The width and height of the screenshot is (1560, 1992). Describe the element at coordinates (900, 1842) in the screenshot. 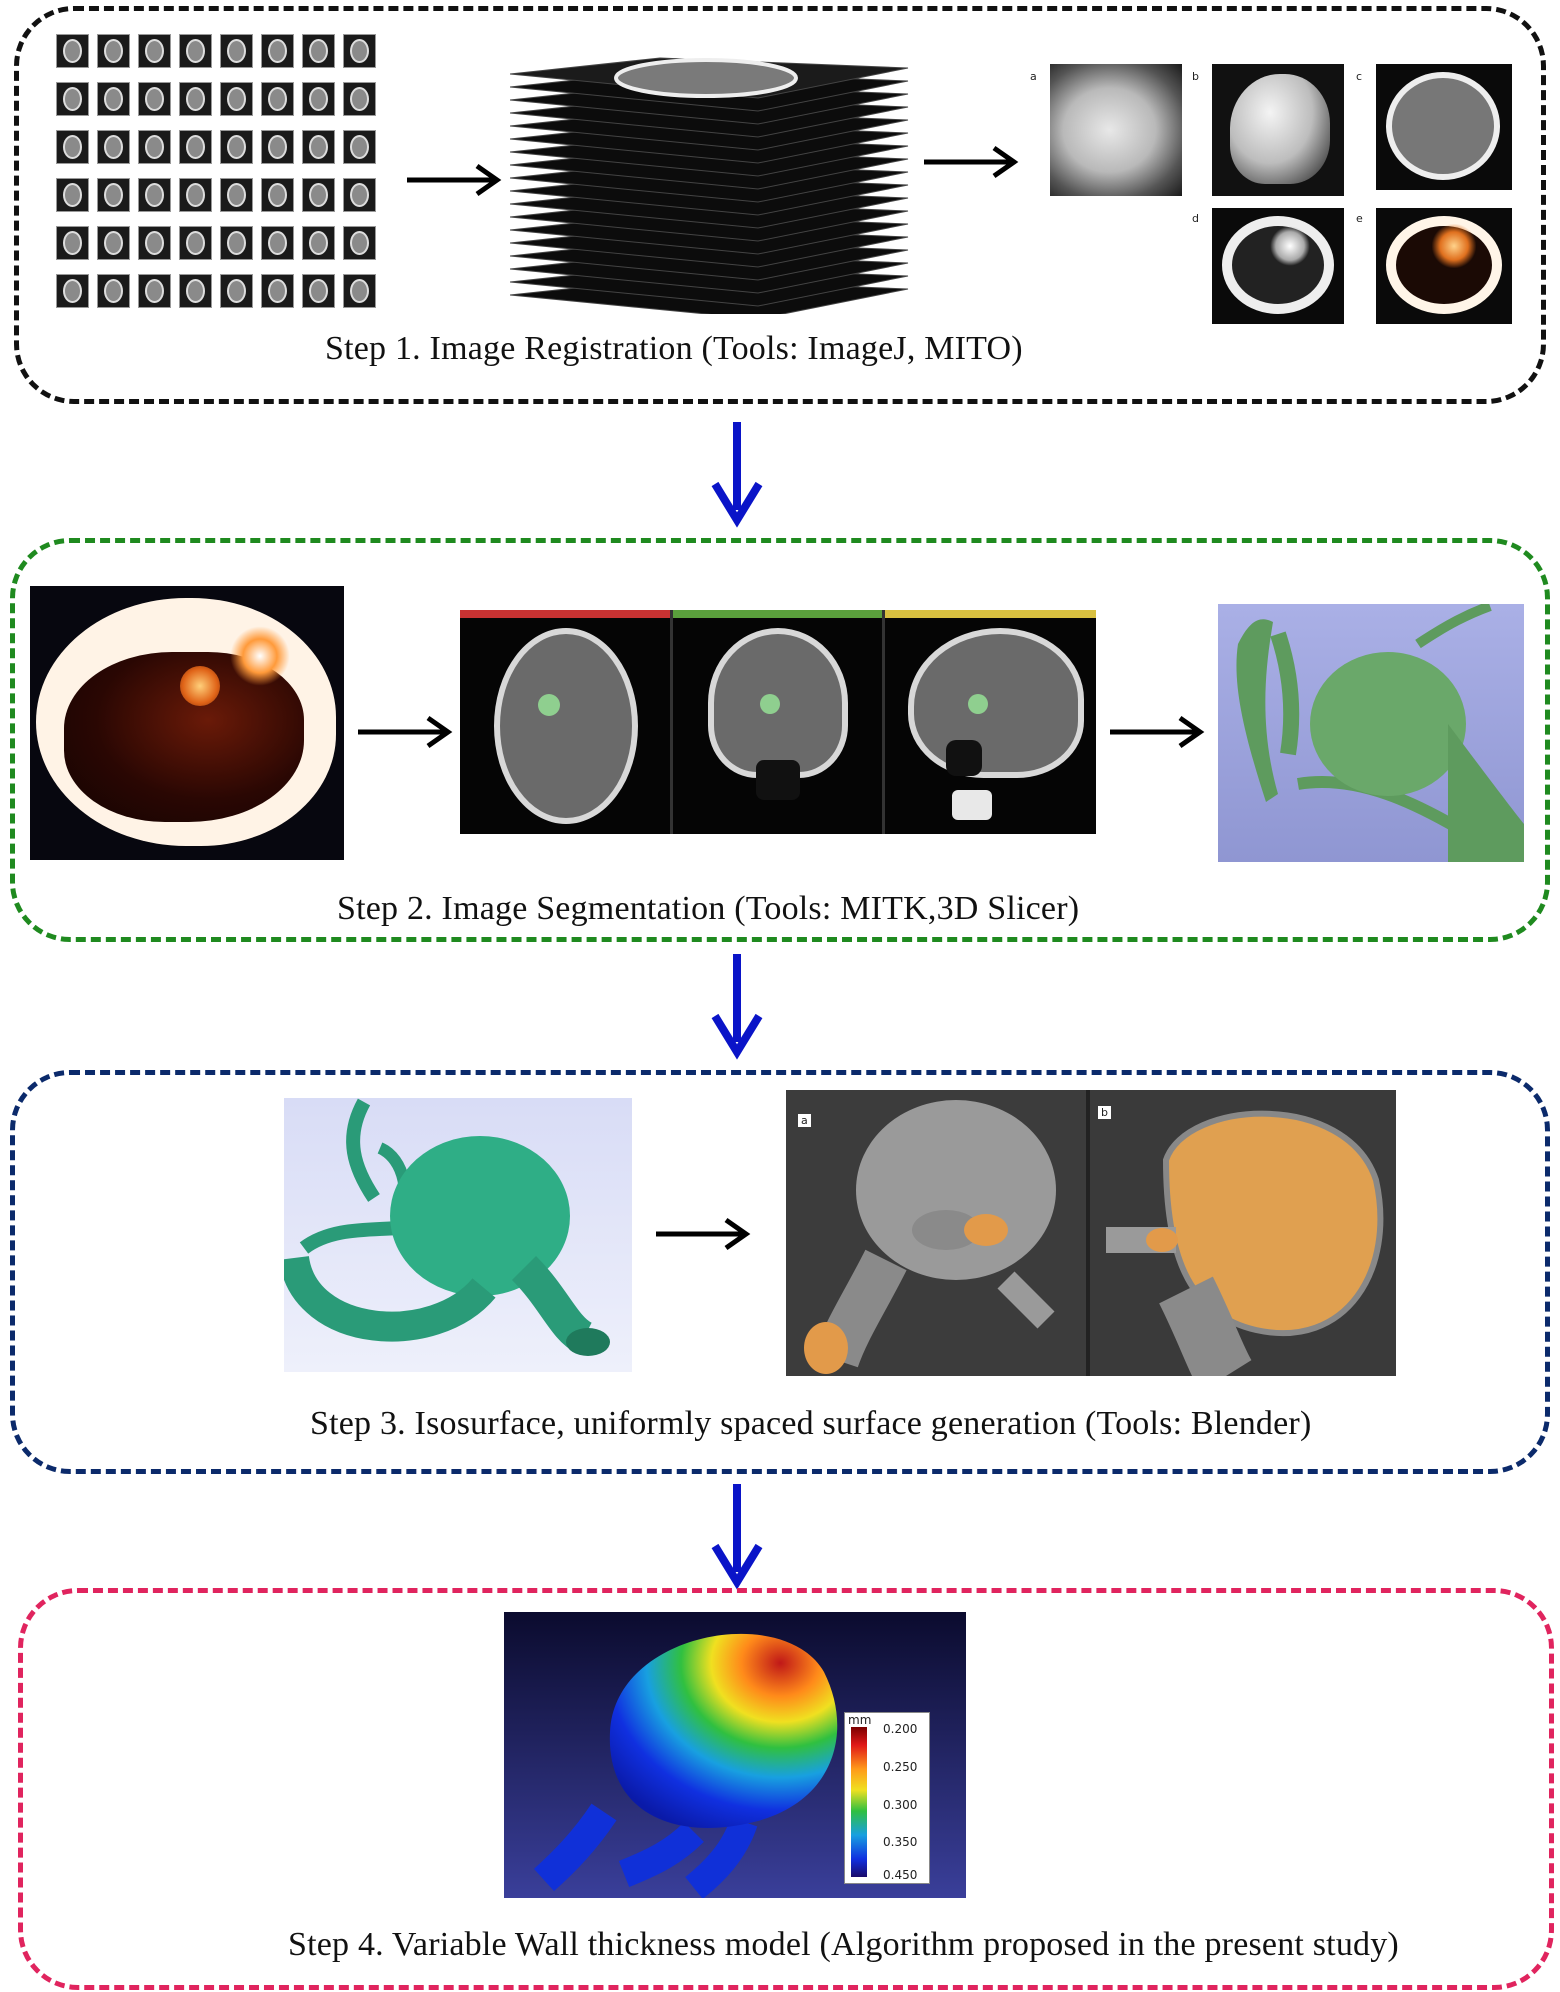

I see `colorbar-tick-3: 0.350` at that location.